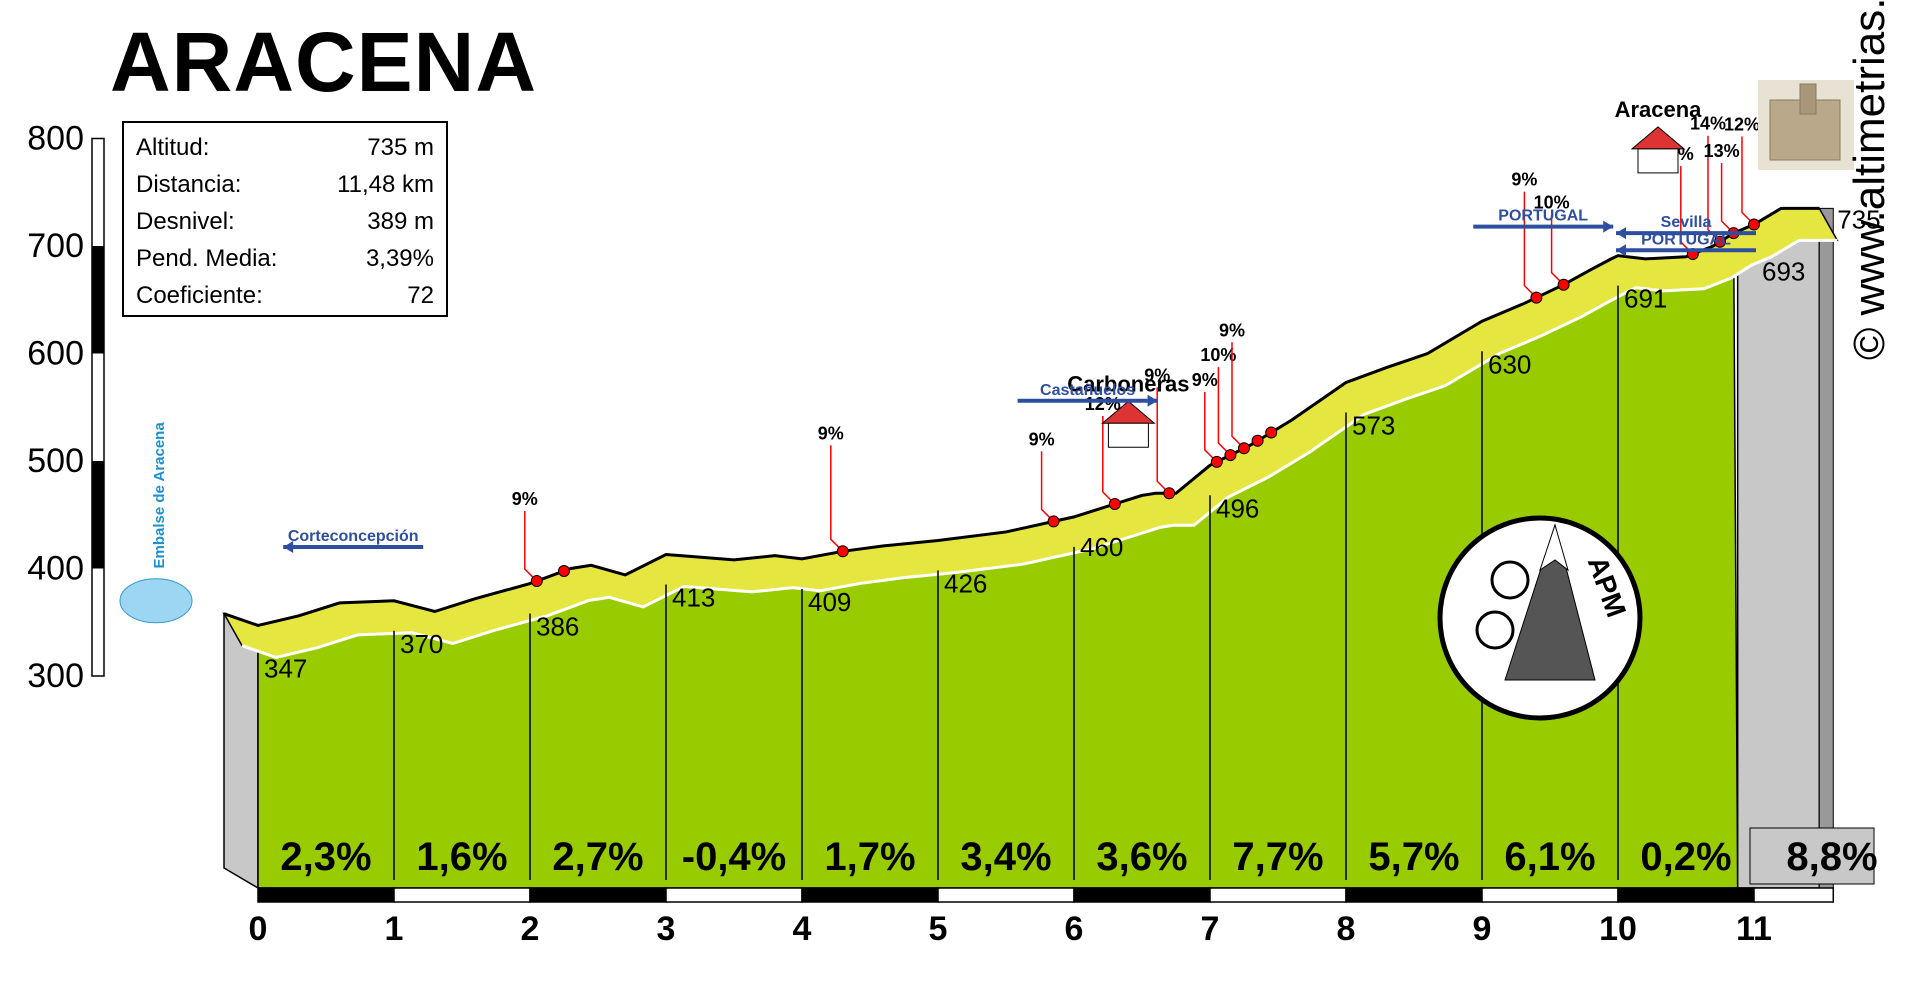  Describe the element at coordinates (1346, 929) in the screenshot. I see `x-tick-label: 8` at that location.